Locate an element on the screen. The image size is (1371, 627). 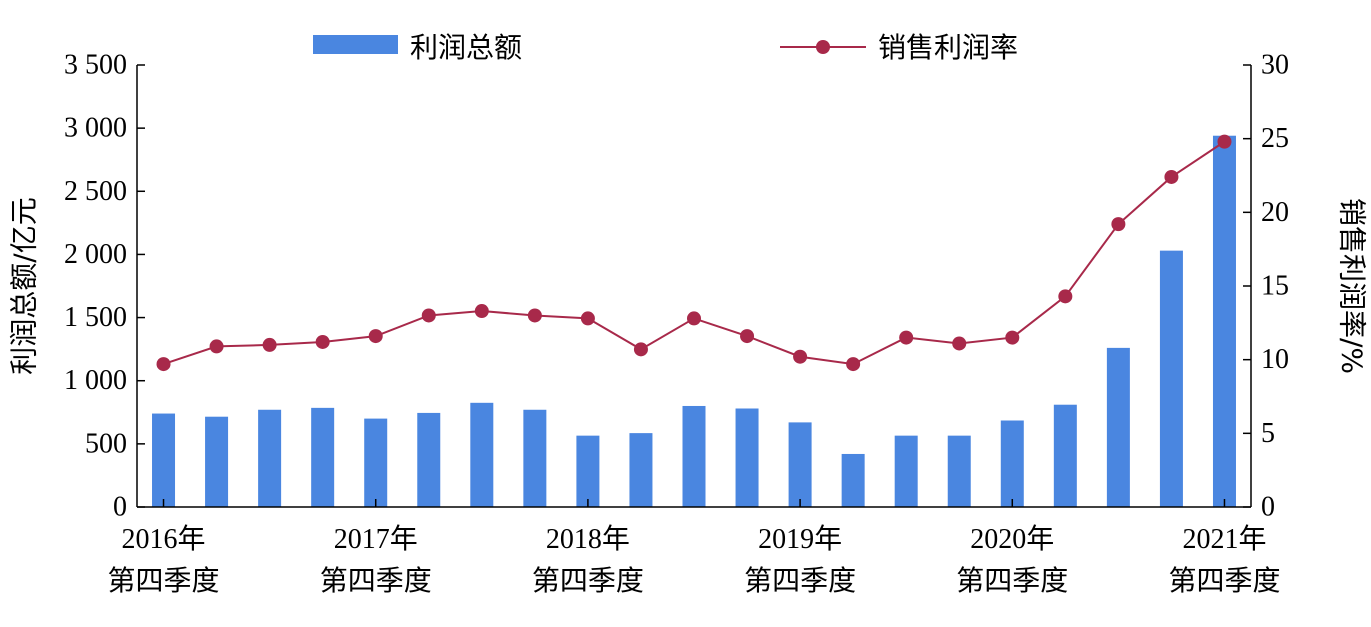
bar-2017Q3 is located at coordinates (323, 457).